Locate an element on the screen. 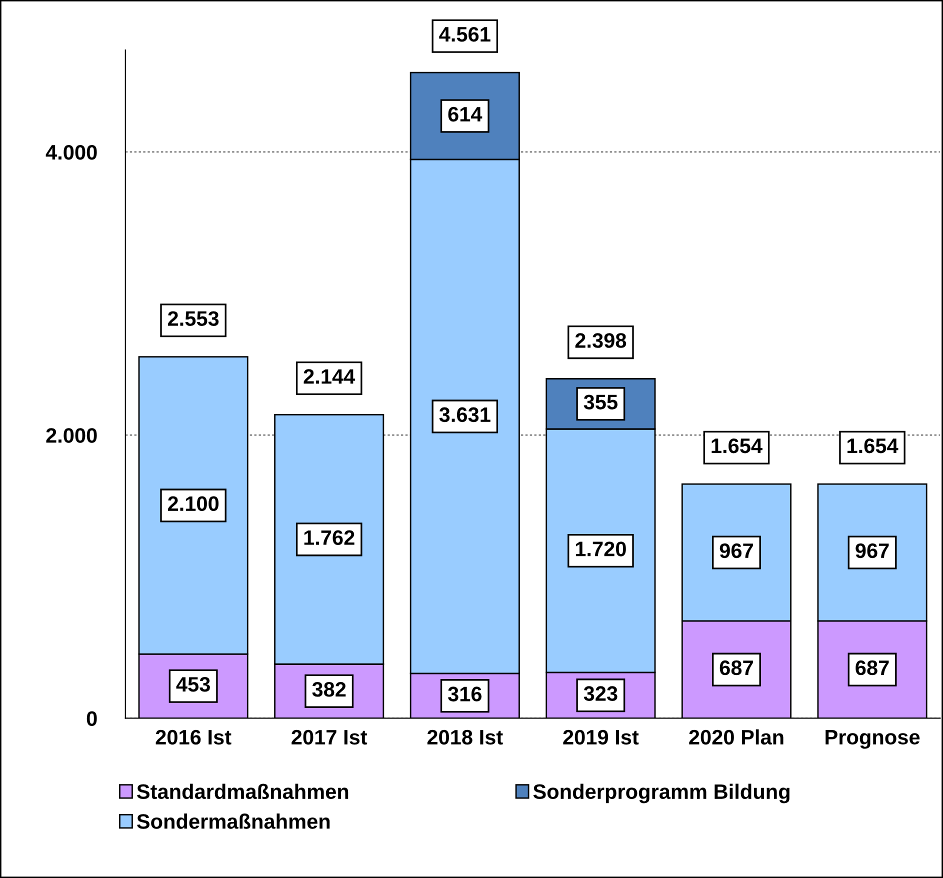  x-tick-label: 2020 Plan is located at coordinates (736, 737).